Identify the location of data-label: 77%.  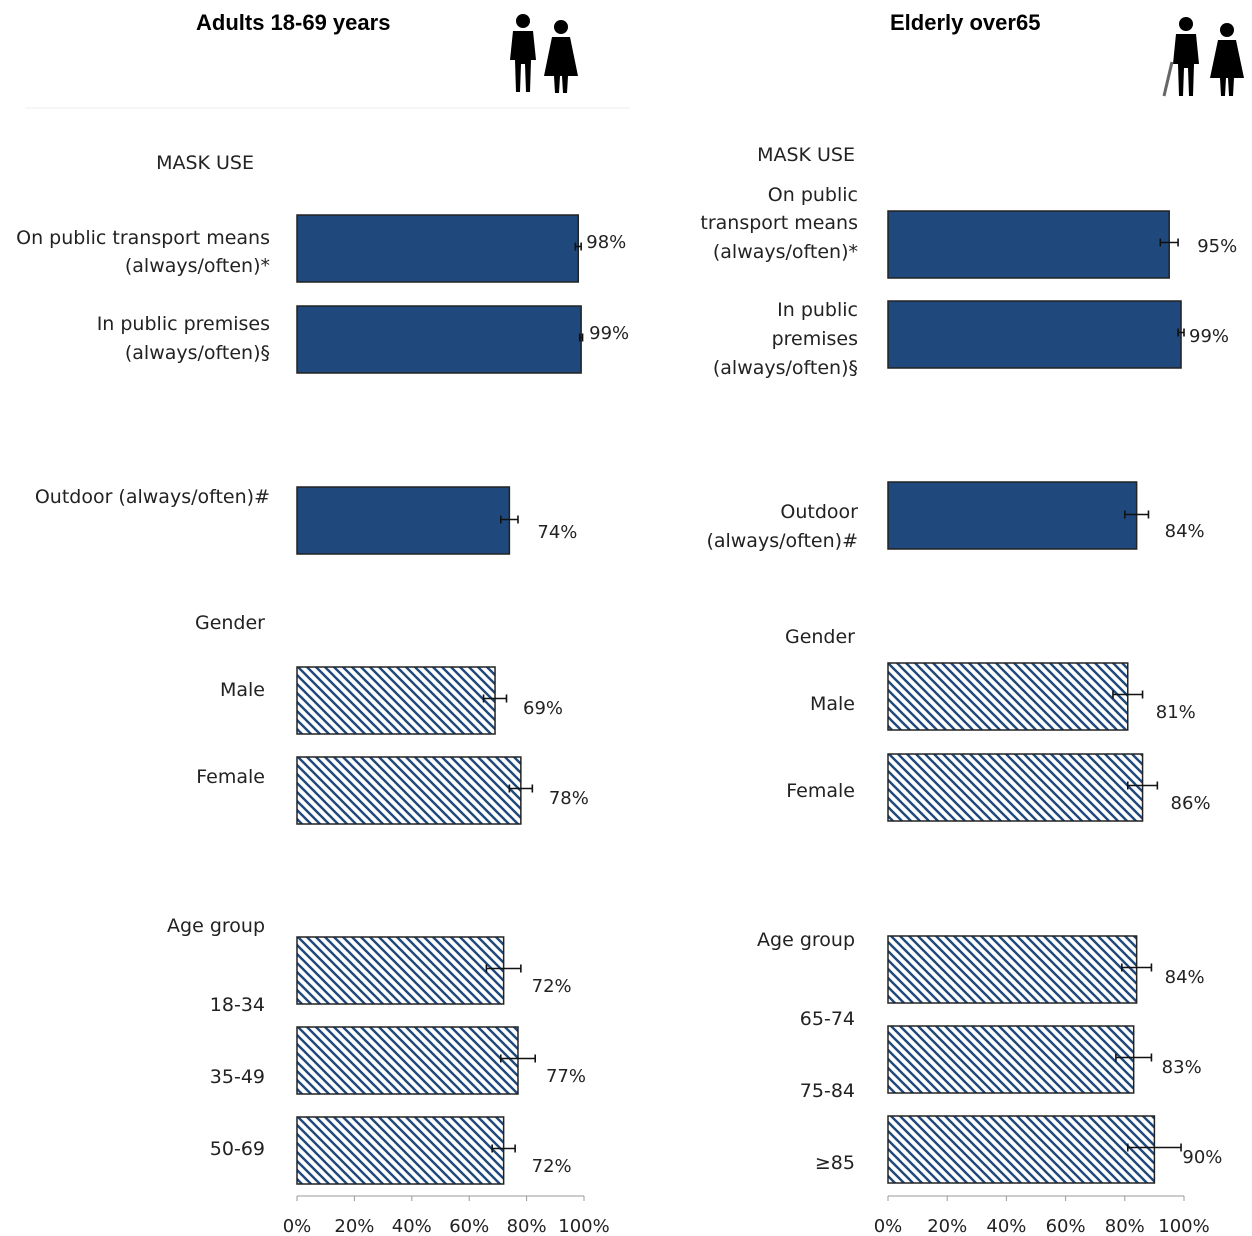
(566, 1076).